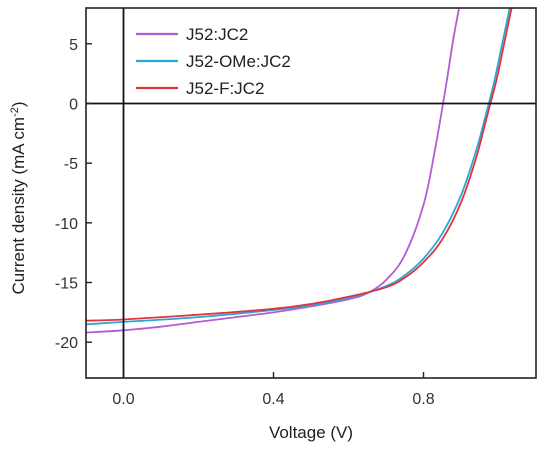 This screenshot has width=550, height=450. I want to click on y-axis-label: Current density (mA cm-2), so click(18, 197).